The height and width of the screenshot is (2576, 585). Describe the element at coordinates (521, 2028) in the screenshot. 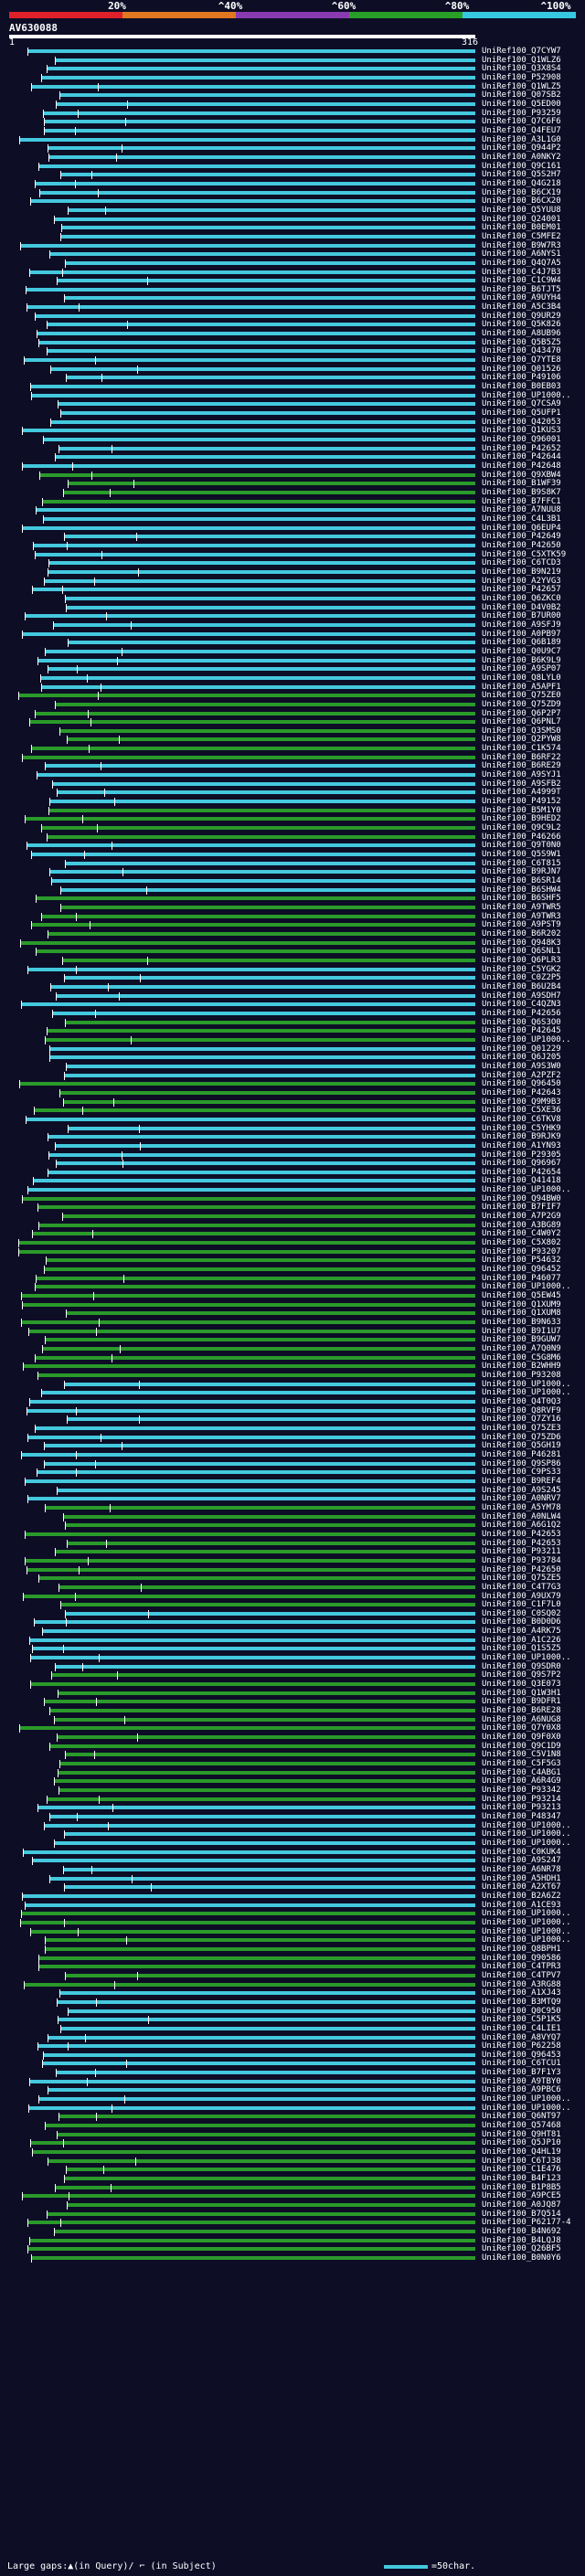

I see `hit-label: UniRef100_C4LIE1` at that location.